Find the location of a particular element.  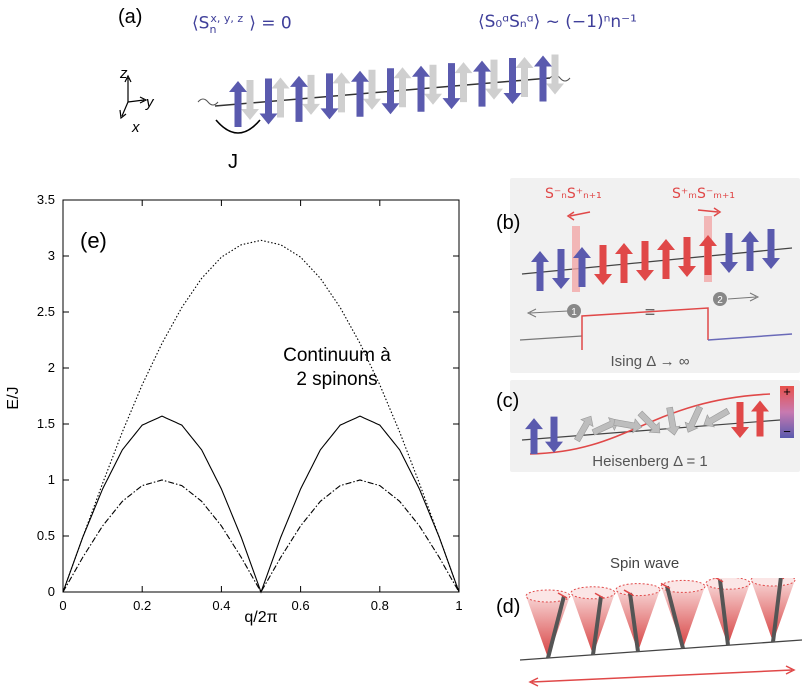

axis-y-label: y is located at coordinates (150, 102).